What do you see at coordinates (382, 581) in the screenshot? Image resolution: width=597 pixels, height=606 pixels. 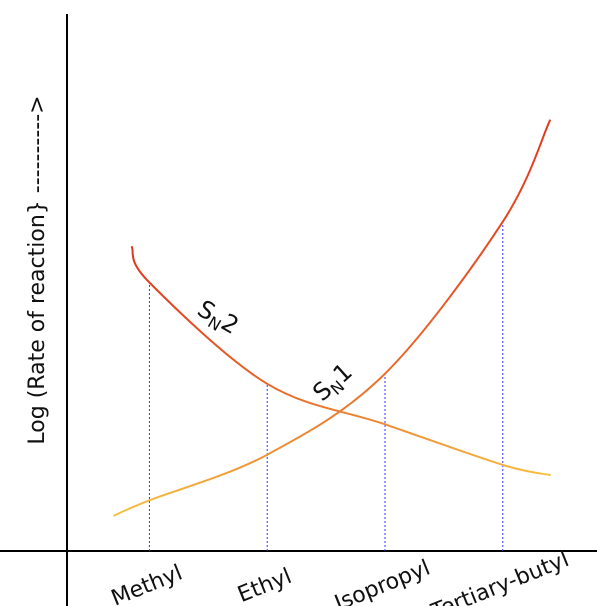 I see `x-tick-label-isopropyl: Isopropyl` at bounding box center [382, 581].